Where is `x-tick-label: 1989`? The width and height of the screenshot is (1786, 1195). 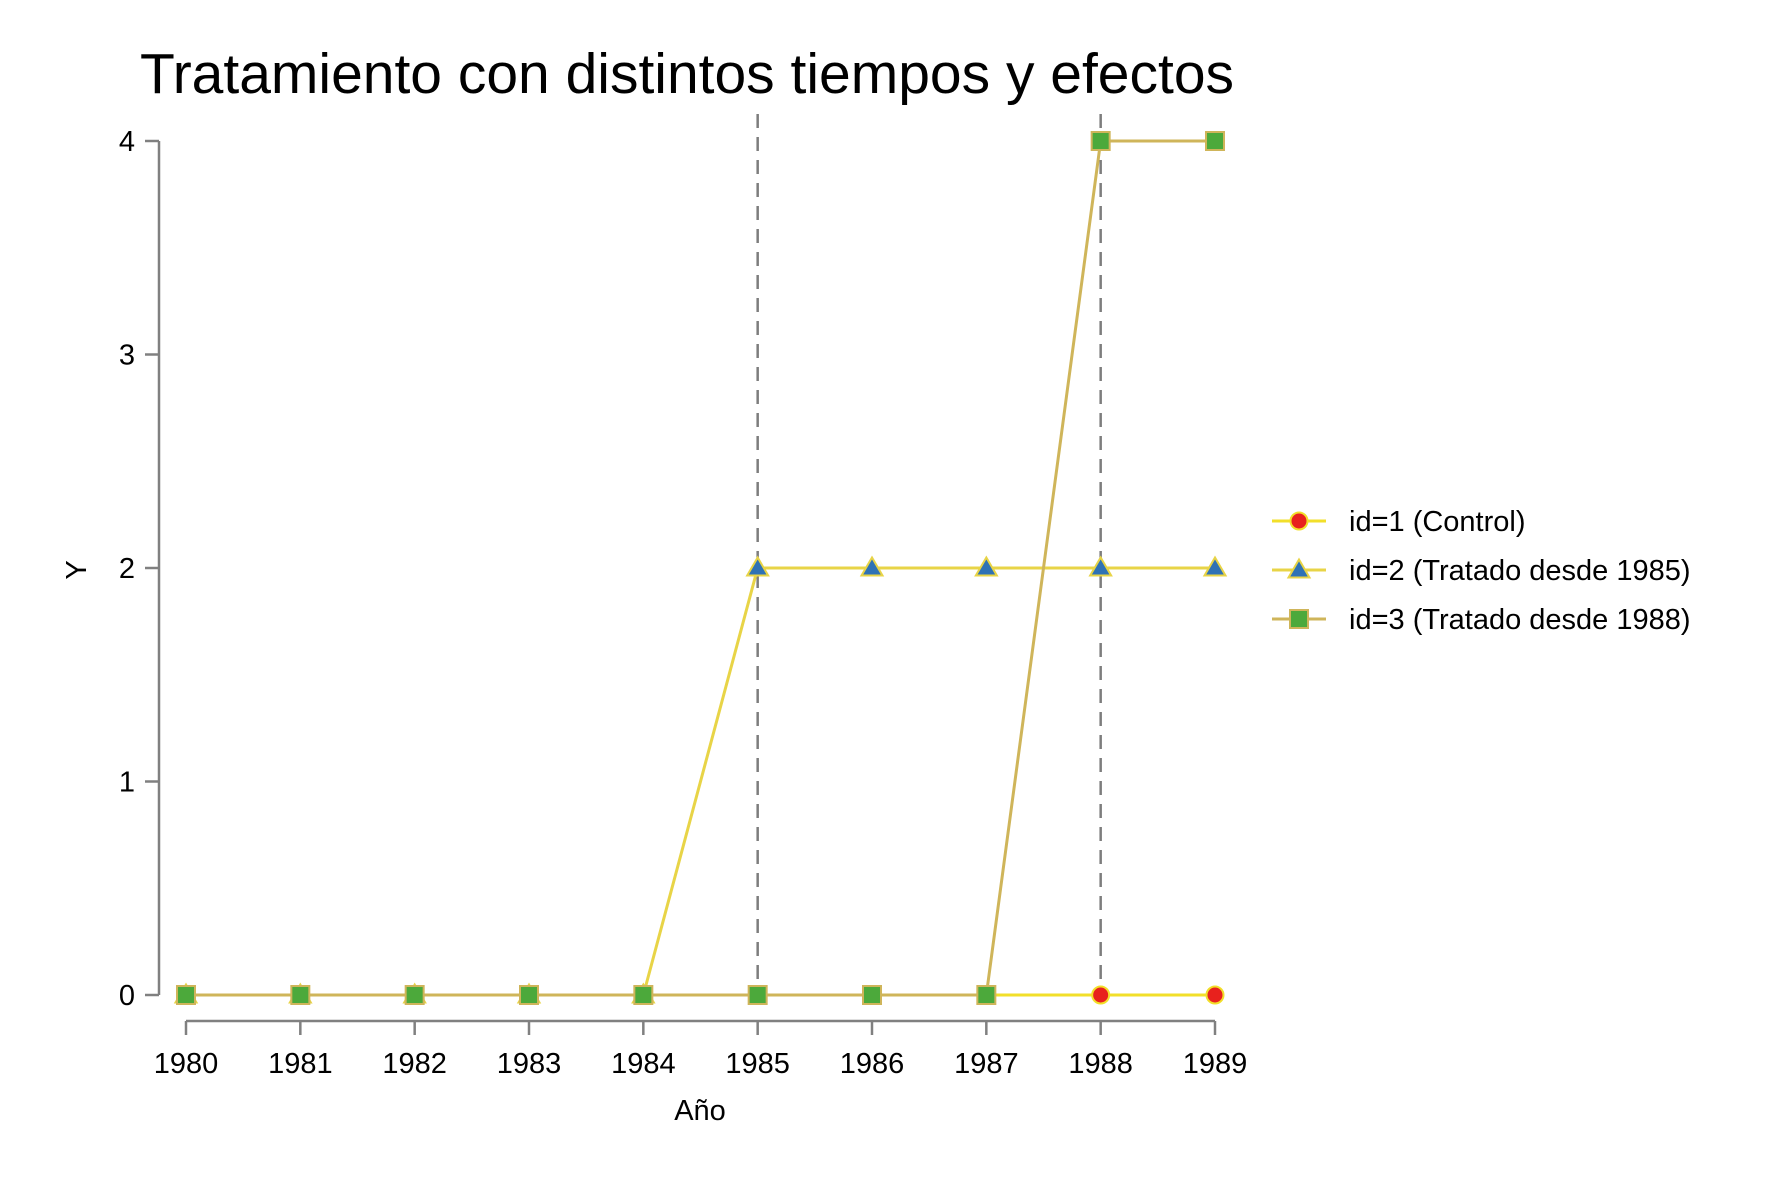 x-tick-label: 1989 is located at coordinates (1215, 1064).